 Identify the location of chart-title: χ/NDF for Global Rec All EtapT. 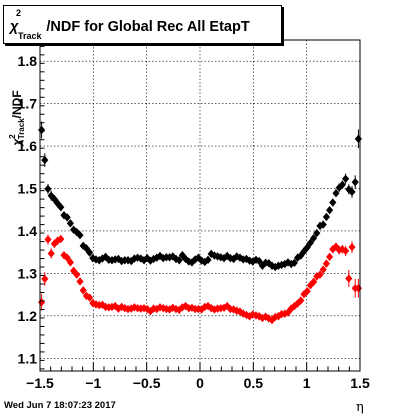
(130, 27).